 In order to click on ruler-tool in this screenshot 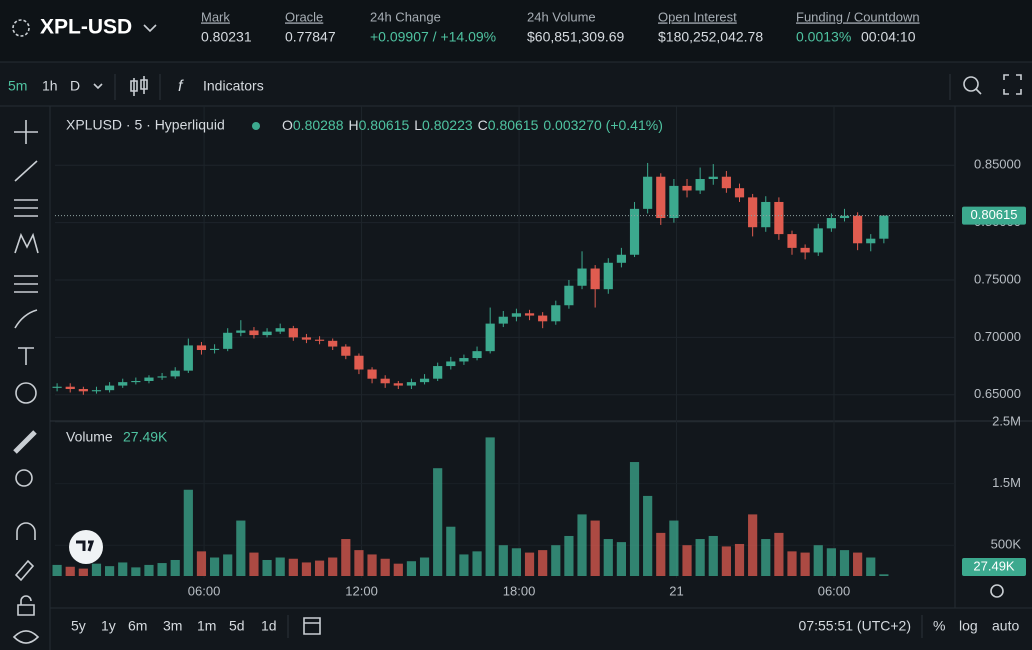, I will do `click(25, 442)`.